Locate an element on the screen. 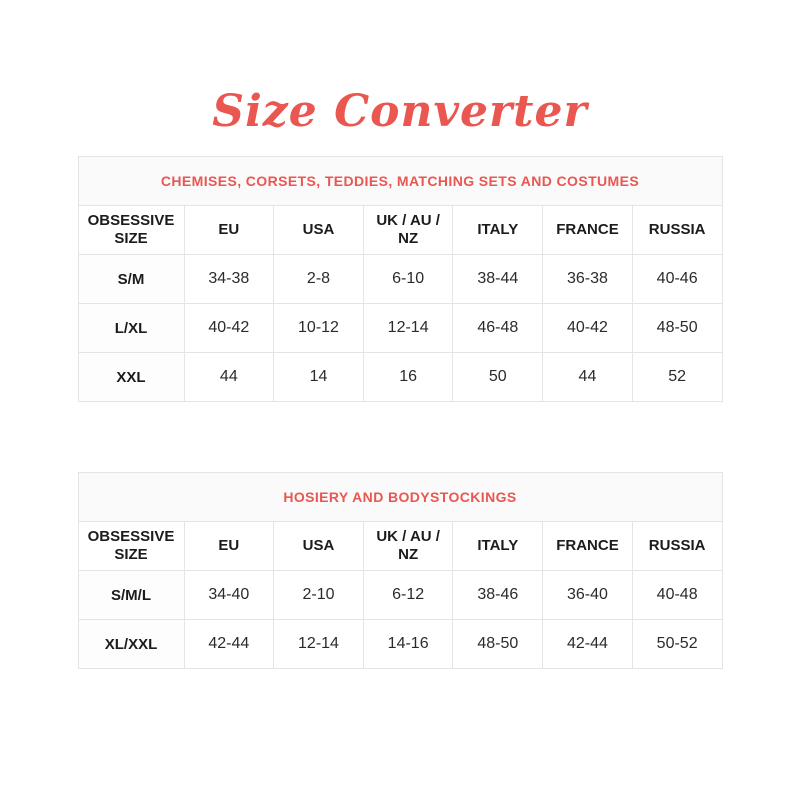 Image resolution: width=800 pixels, height=800 pixels. row-label: XXL is located at coordinates (131, 377).